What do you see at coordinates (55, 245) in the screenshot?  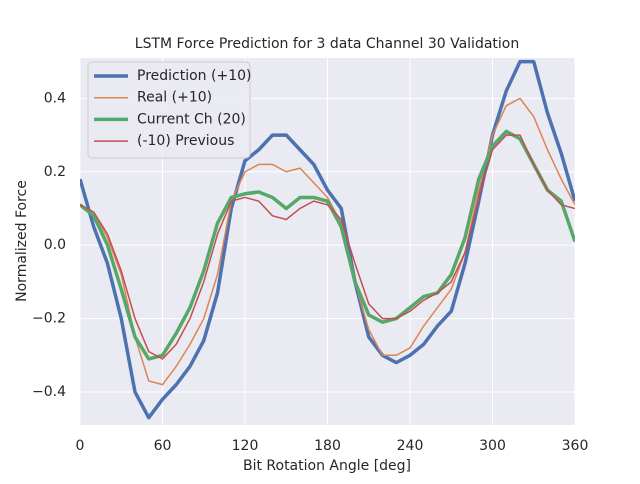 I see `y-tick-label: 0.0` at bounding box center [55, 245].